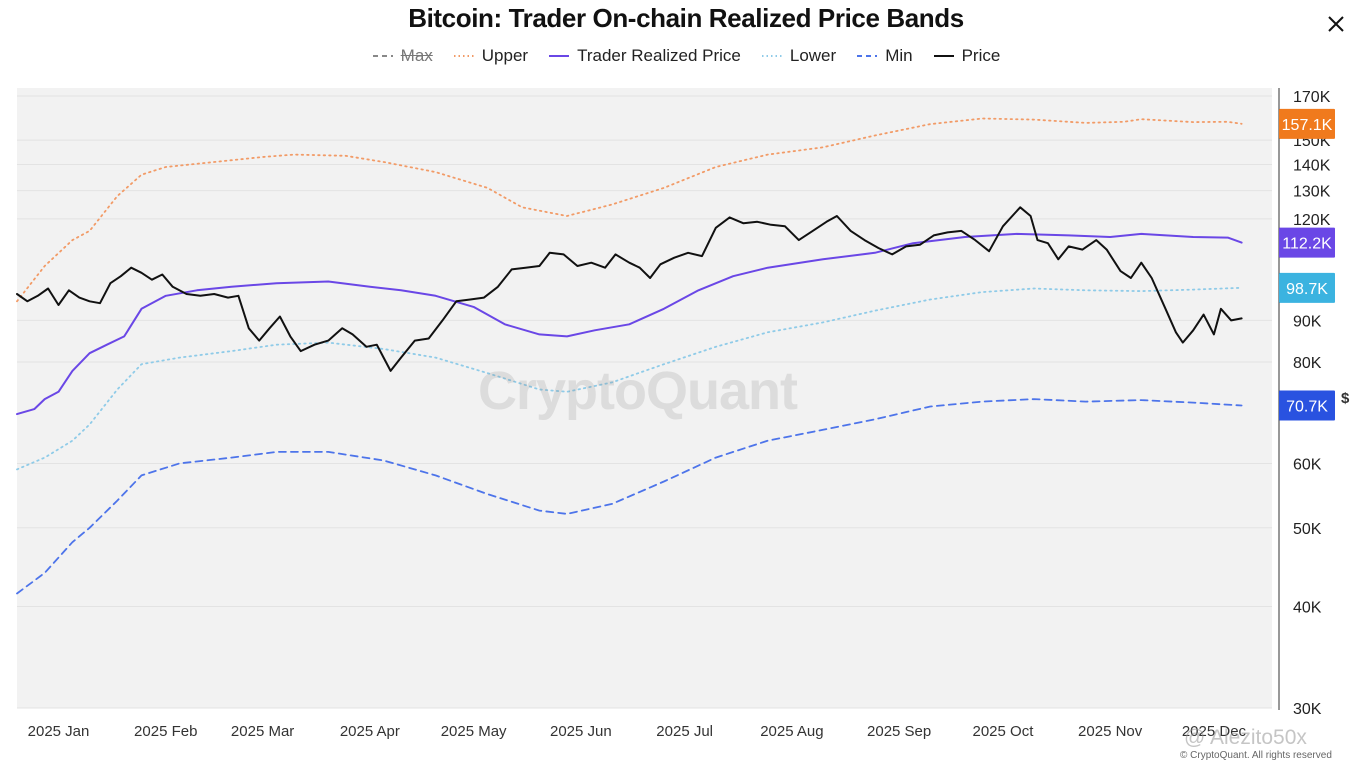 The height and width of the screenshot is (766, 1366). I want to click on copyright-text: © CryptoQuant. All rights reserved, so click(1256, 755).